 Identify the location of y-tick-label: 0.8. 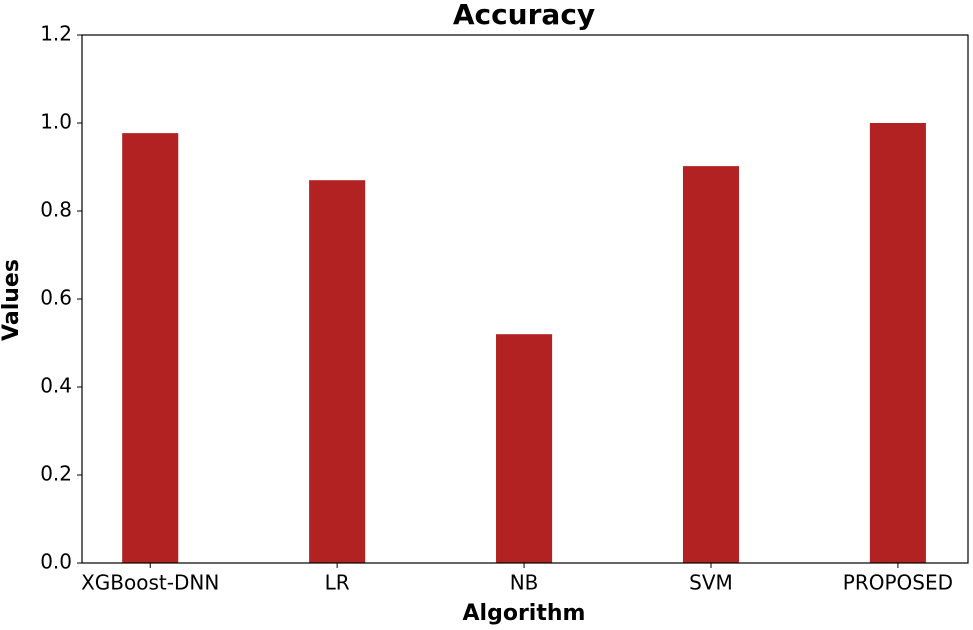
(56, 210).